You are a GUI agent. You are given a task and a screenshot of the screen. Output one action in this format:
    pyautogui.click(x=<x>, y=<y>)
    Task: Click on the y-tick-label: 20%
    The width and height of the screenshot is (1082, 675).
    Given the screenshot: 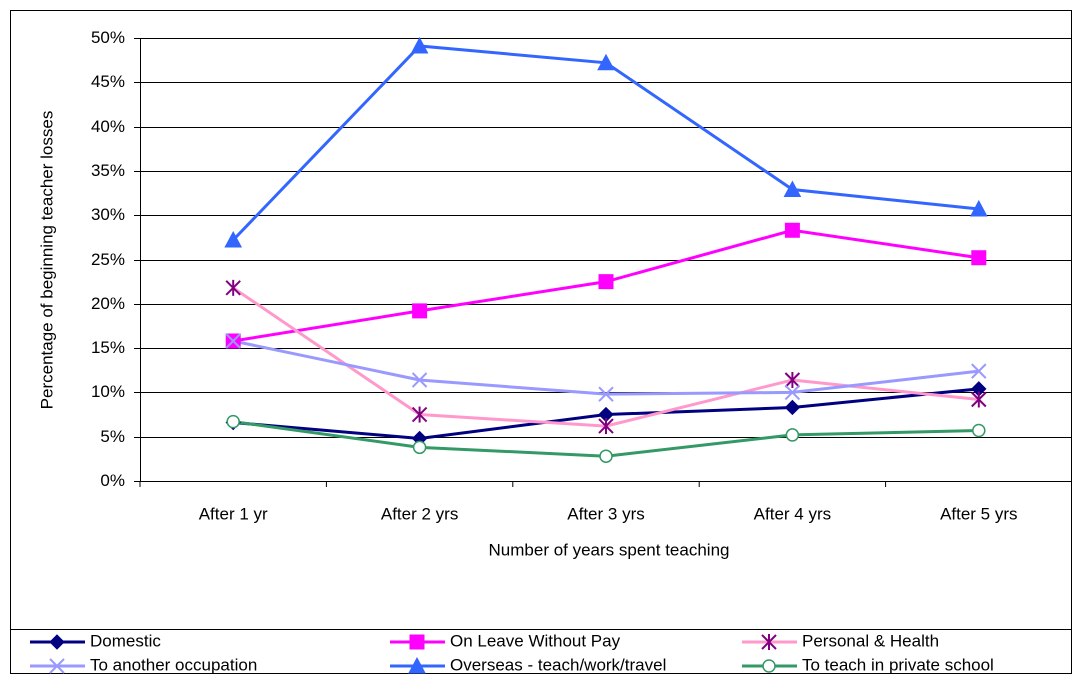 What is the action you would take?
    pyautogui.click(x=108, y=303)
    